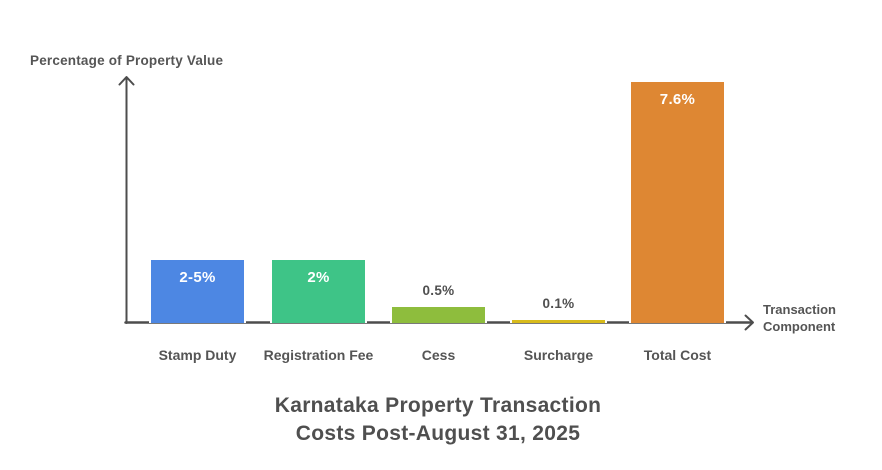 The width and height of the screenshot is (882, 470). I want to click on bar-value-total-cost: 7.6%, so click(677, 99).